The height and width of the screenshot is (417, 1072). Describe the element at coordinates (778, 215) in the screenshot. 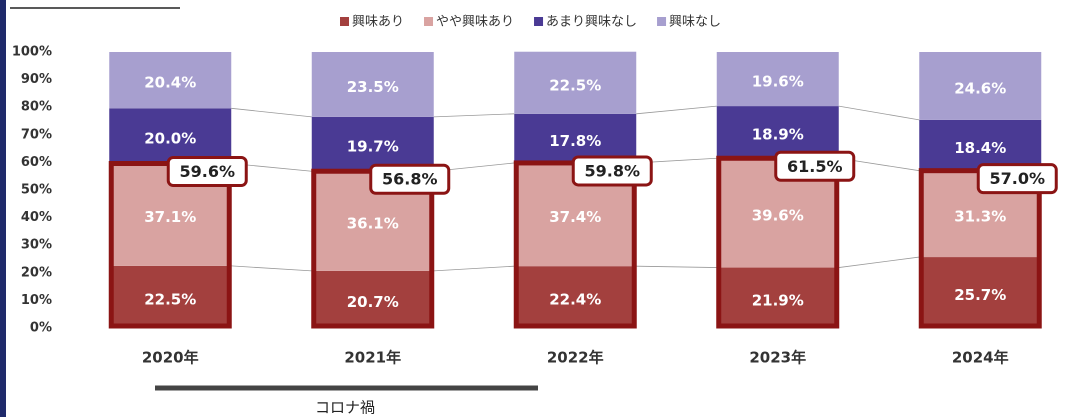

I see `value-label: 39.6%` at that location.